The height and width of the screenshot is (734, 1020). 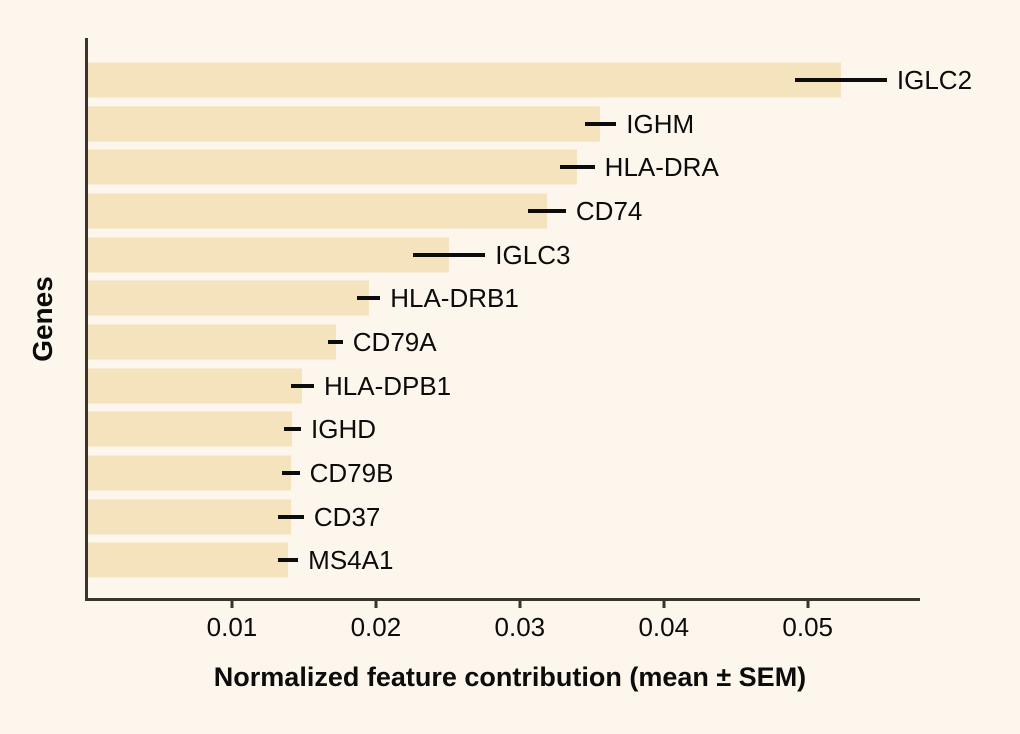 I want to click on x-tick-label: 0.04, so click(x=664, y=627).